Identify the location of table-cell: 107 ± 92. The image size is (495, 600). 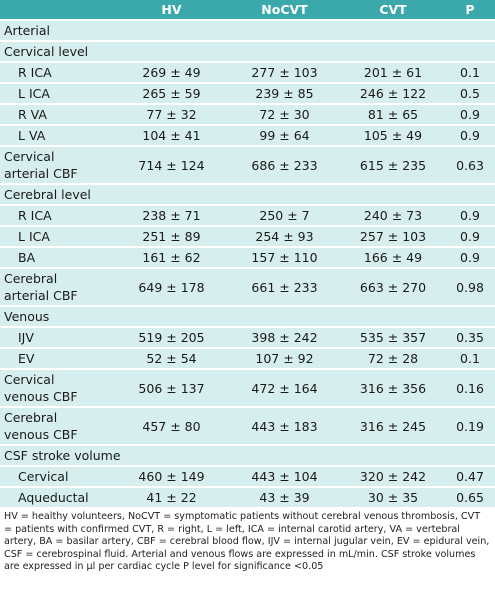
(284, 358).